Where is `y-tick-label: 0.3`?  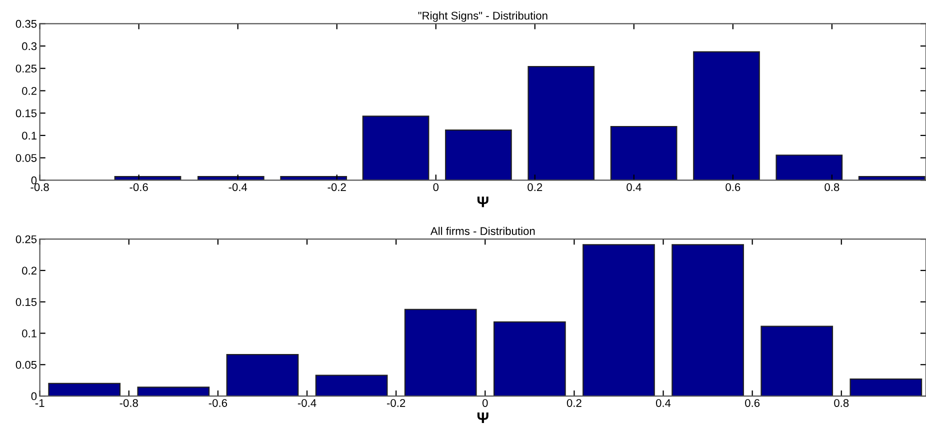 y-tick-label: 0.3 is located at coordinates (29, 46).